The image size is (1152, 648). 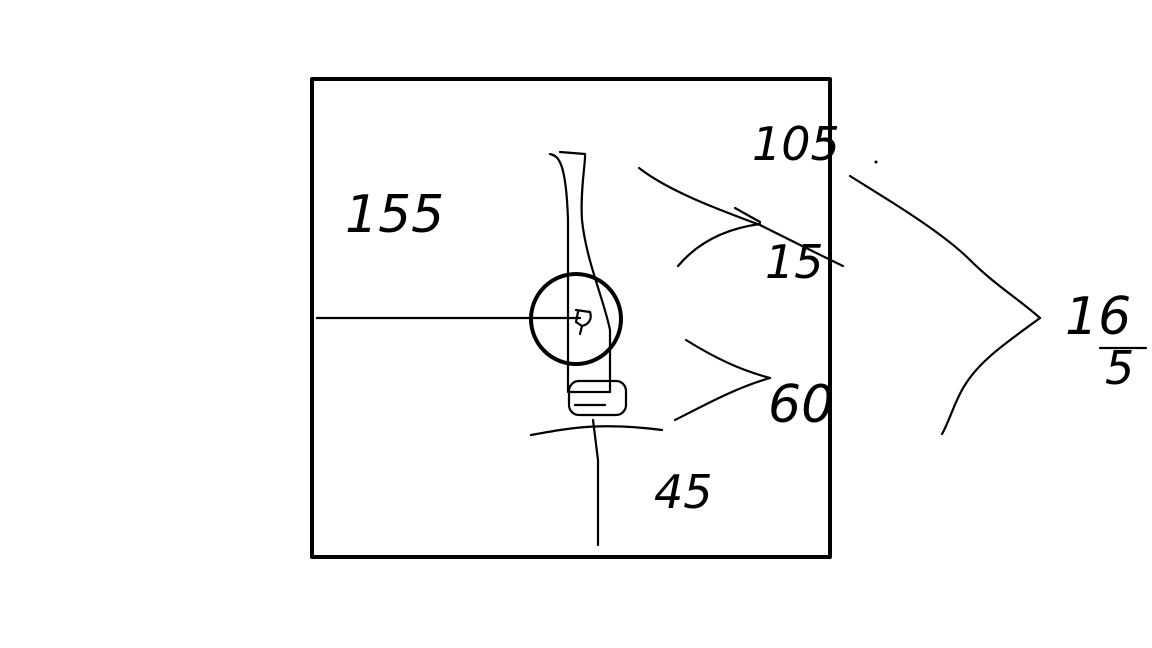 I want to click on label-45: 45, so click(x=683, y=492).